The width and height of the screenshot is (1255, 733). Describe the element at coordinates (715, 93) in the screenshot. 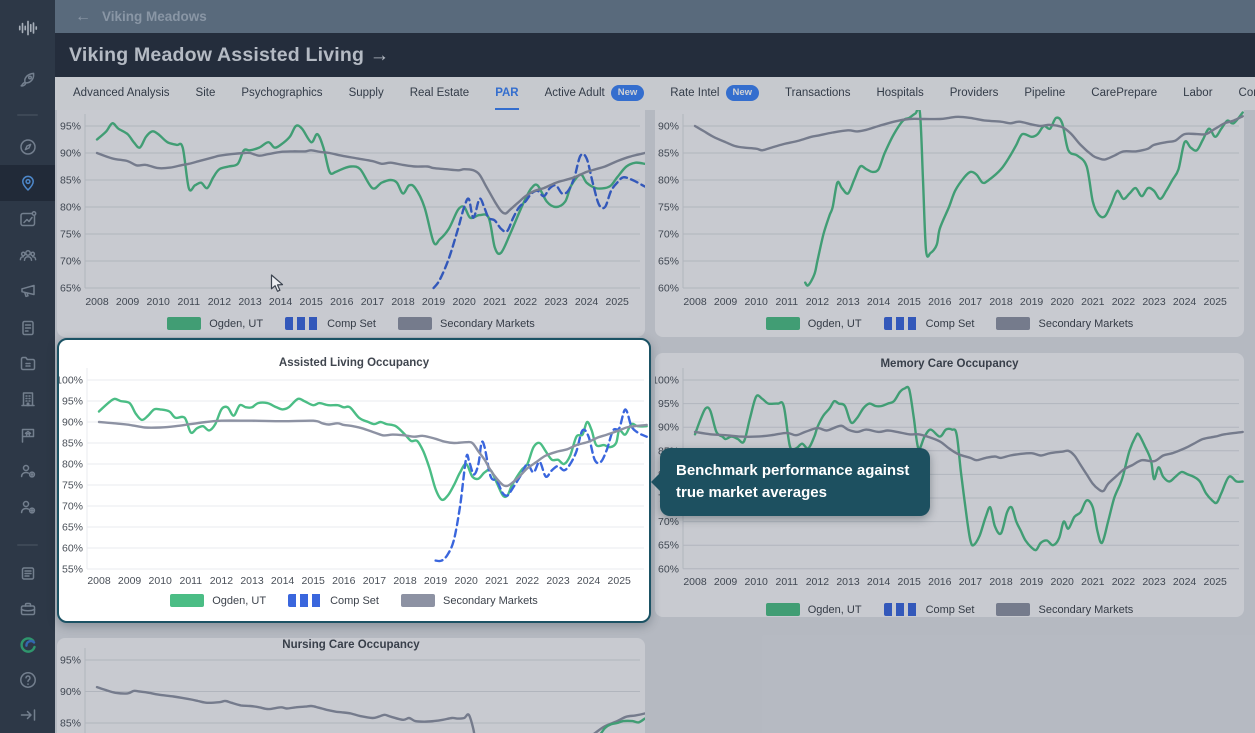

I see `tab-rate-intel: Rate Intel New` at that location.